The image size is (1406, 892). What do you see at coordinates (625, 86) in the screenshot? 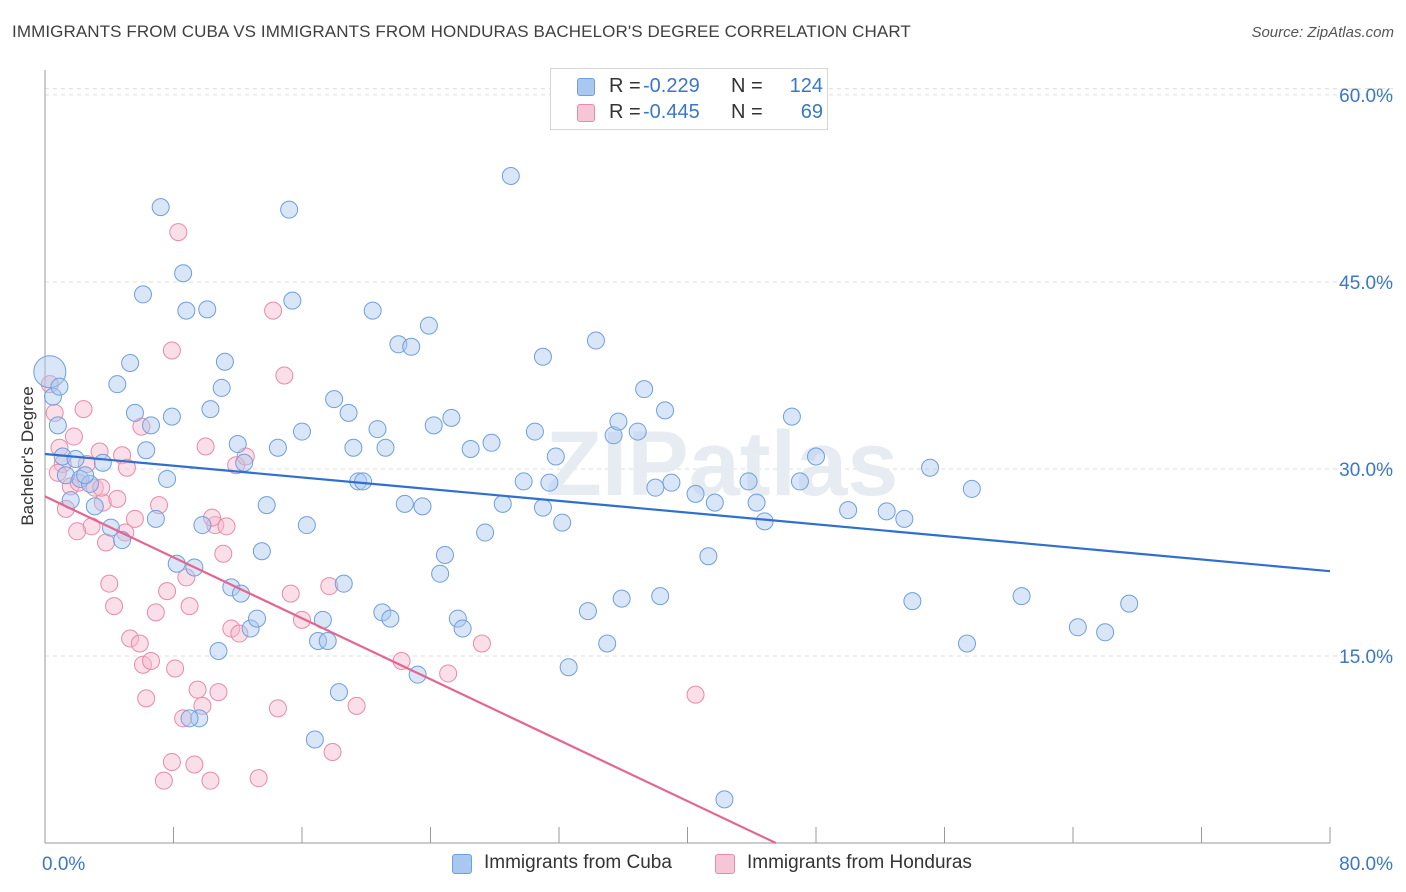
I see `r-label: R =` at bounding box center [625, 86].